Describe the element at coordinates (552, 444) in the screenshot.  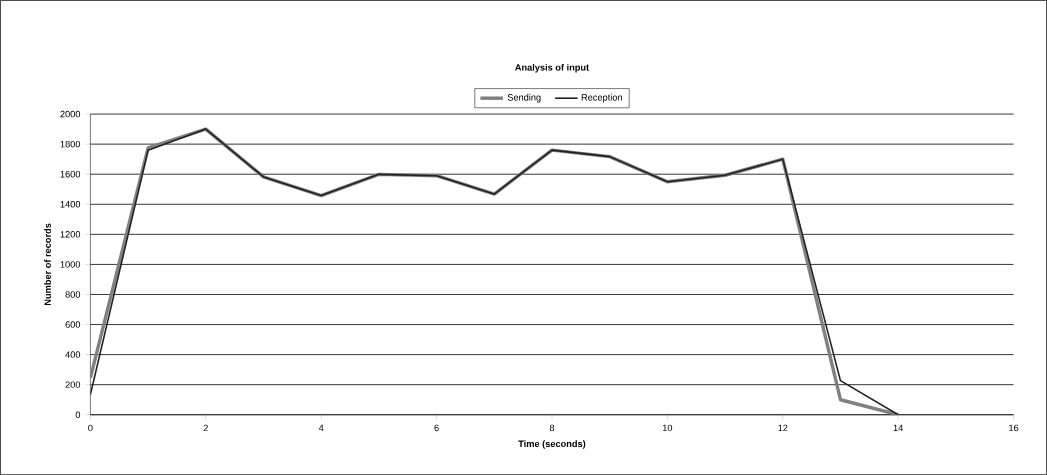
I see `x-axis-title: Time (seconds)` at that location.